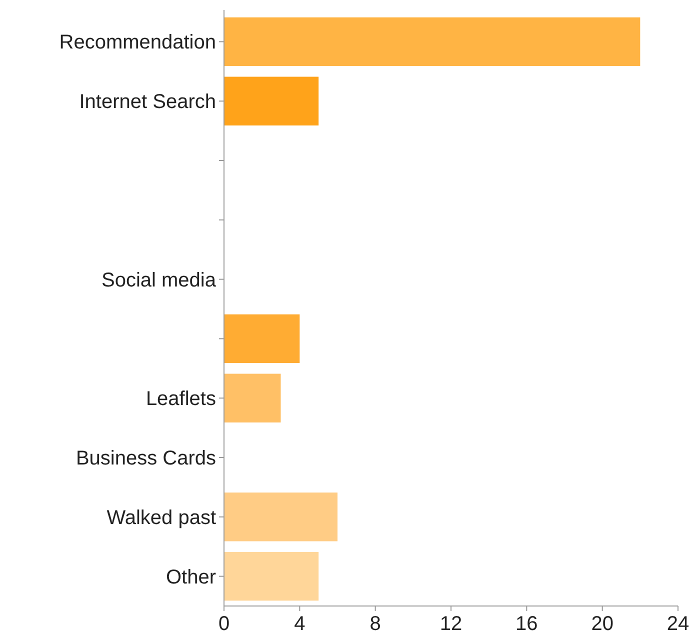 This screenshot has height=644, width=694. I want to click on y-tick-label: Recommendation, so click(137, 43).